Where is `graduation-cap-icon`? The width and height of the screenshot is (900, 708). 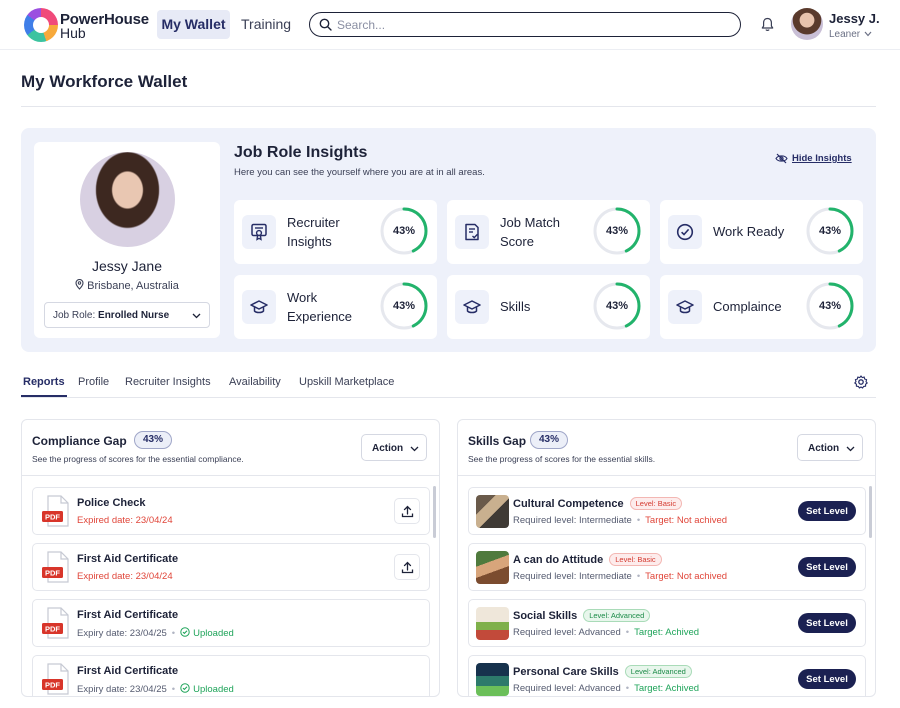 graduation-cap-icon is located at coordinates (259, 307).